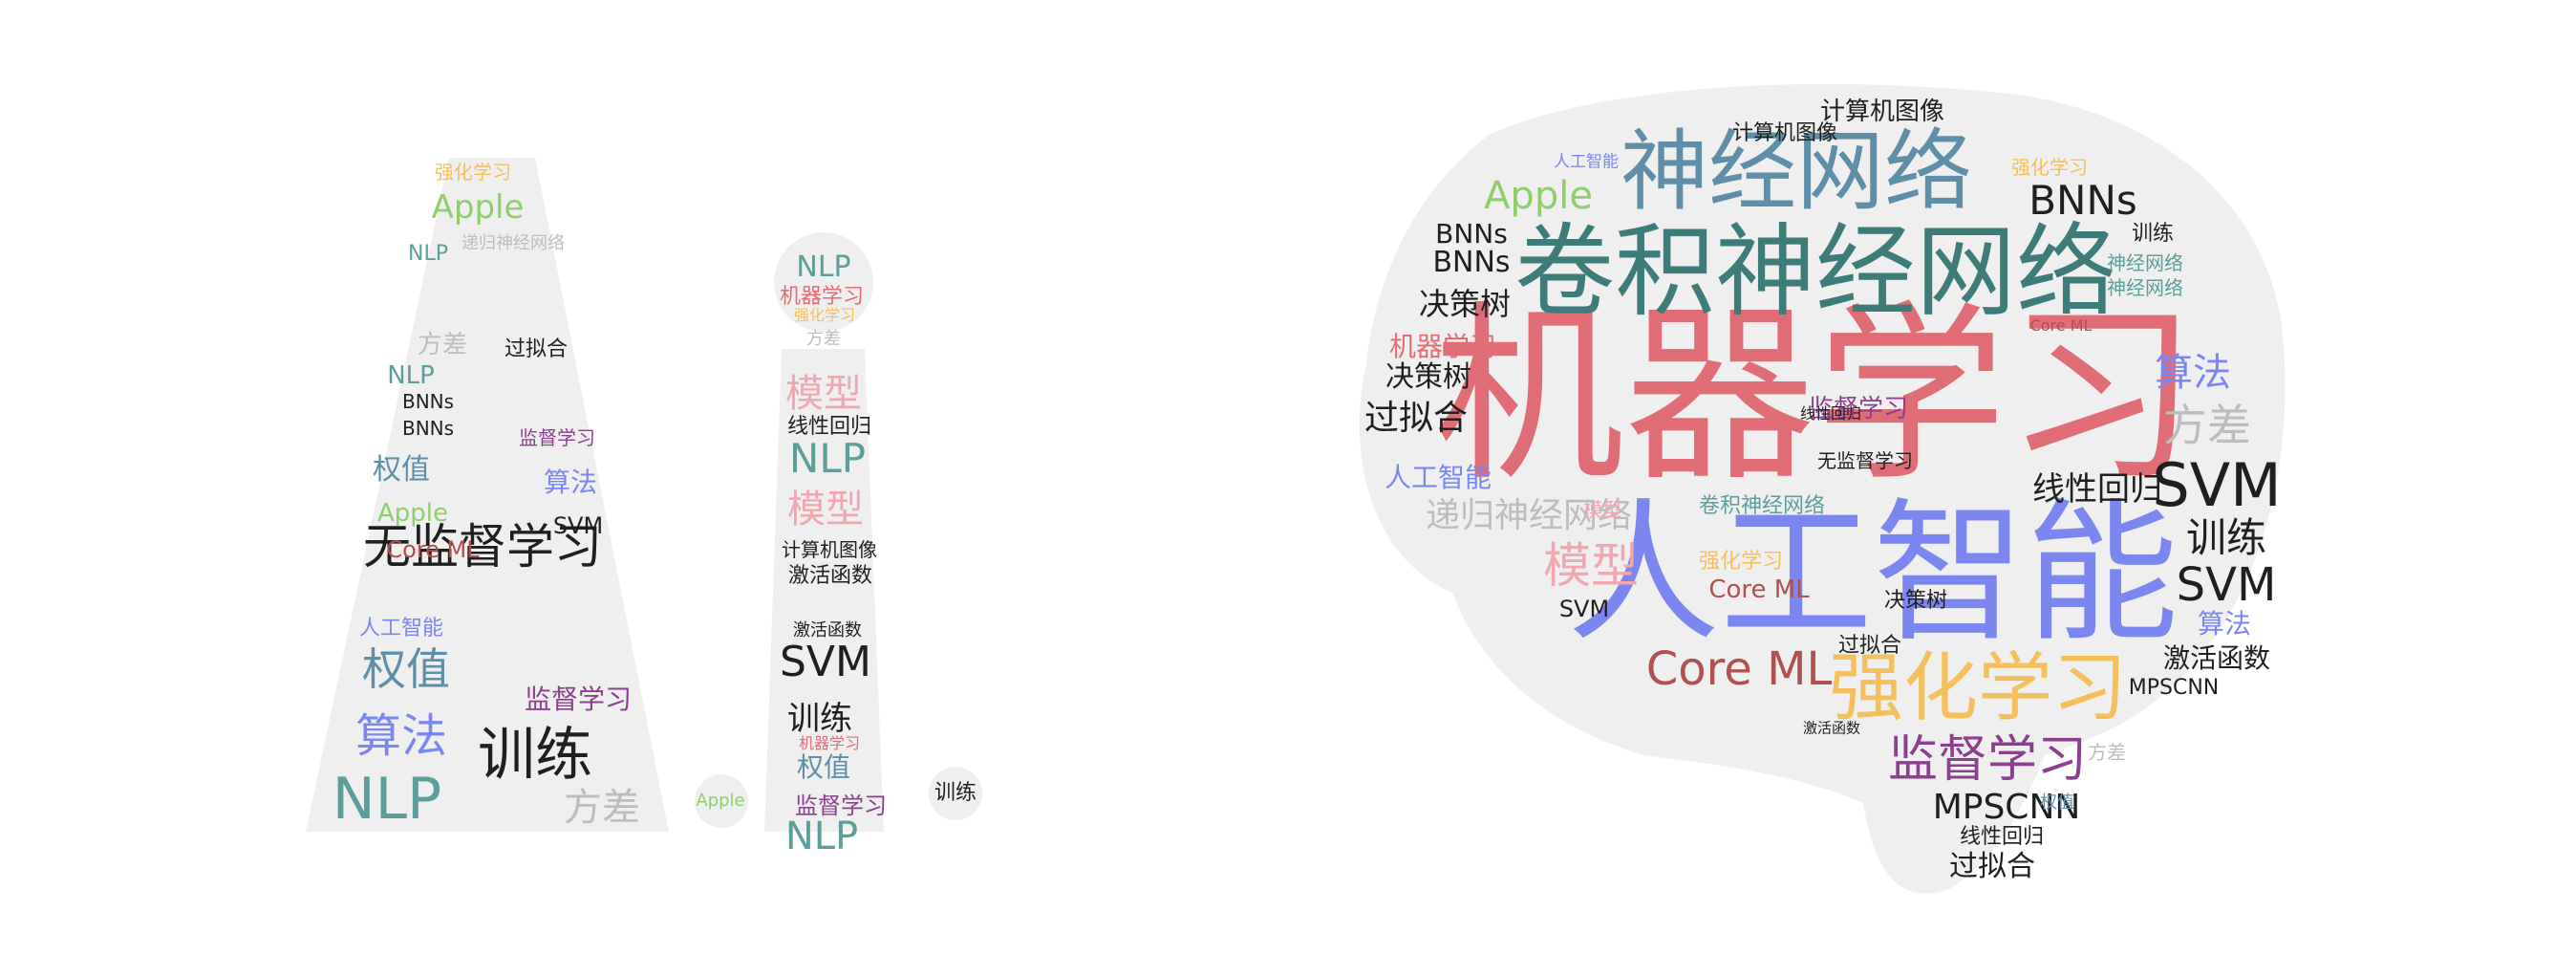 The height and width of the screenshot is (977, 2576). I want to click on letter-i-stem-silhouette, so click(824, 590).